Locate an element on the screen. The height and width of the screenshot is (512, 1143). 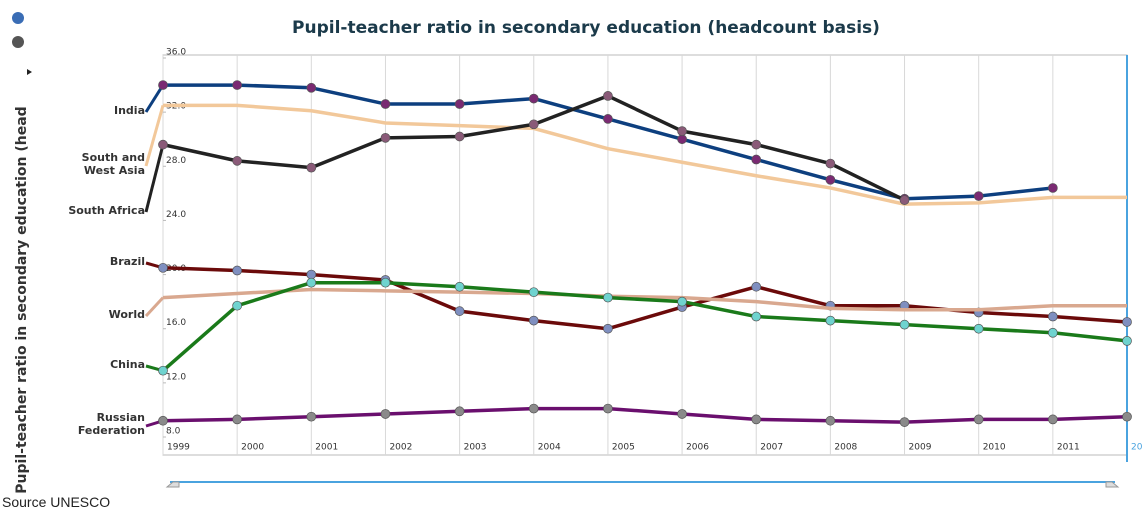
x-tick-label: 1999 is located at coordinates (178, 448).